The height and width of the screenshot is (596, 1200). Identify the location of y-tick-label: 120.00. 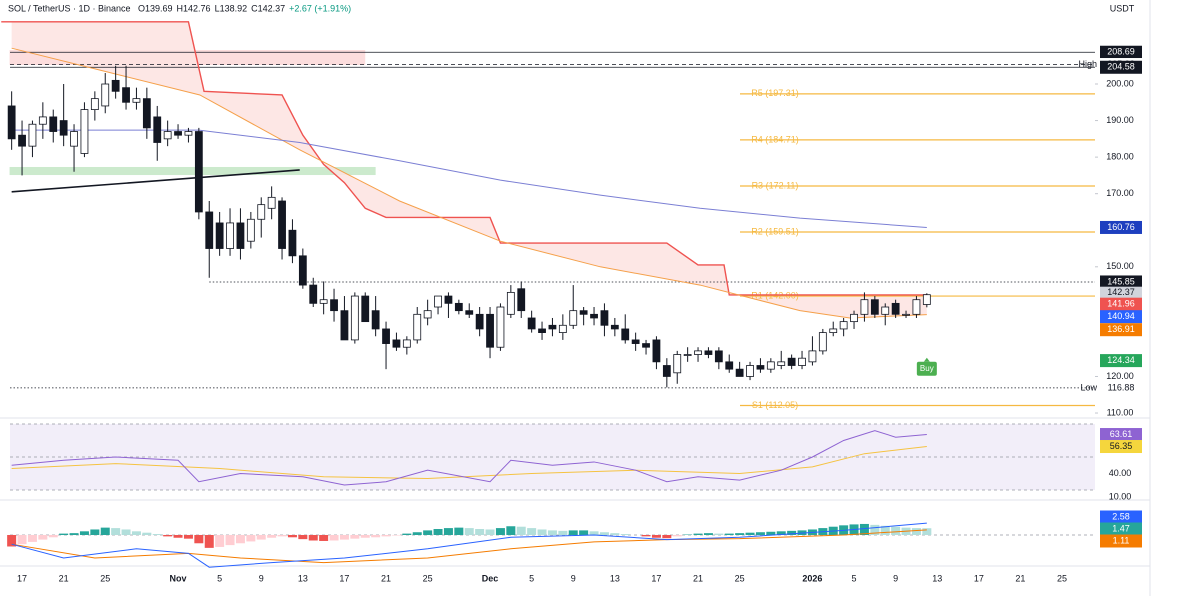
(1120, 376).